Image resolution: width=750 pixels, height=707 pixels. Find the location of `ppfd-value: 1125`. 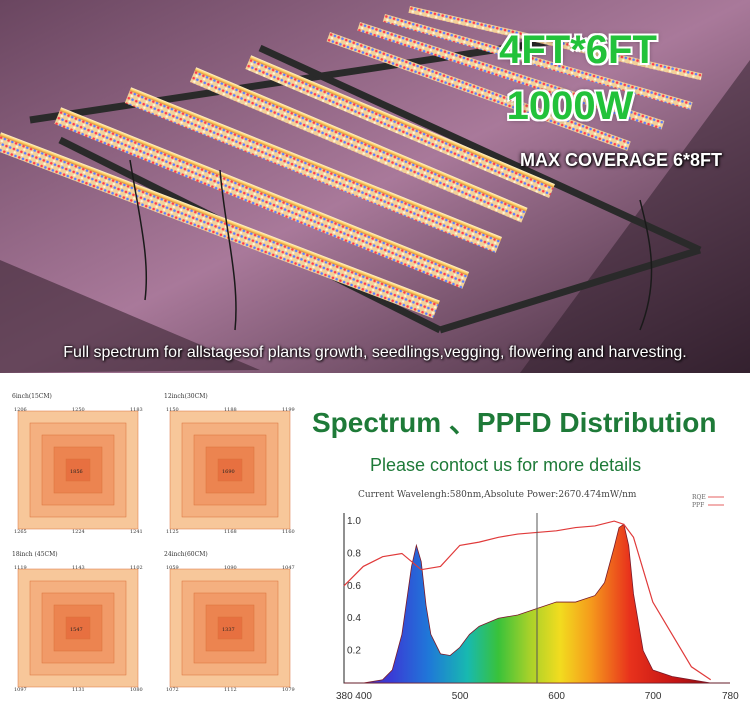

ppfd-value: 1125 is located at coordinates (172, 532).